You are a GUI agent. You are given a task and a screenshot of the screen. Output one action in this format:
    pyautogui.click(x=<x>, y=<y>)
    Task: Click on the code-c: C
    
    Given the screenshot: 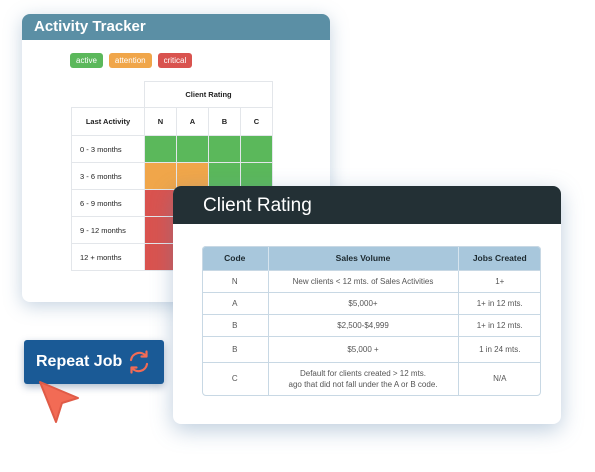 What is the action you would take?
    pyautogui.click(x=256, y=121)
    